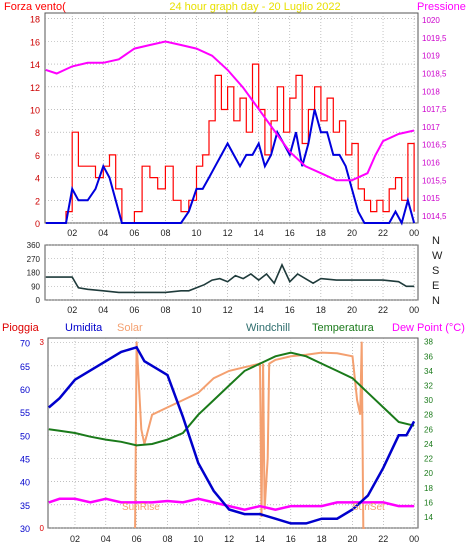 This screenshot has width=466, height=555. Describe the element at coordinates (228, 233) in the screenshot. I see `wind-x-tick-label: 12` at that location.